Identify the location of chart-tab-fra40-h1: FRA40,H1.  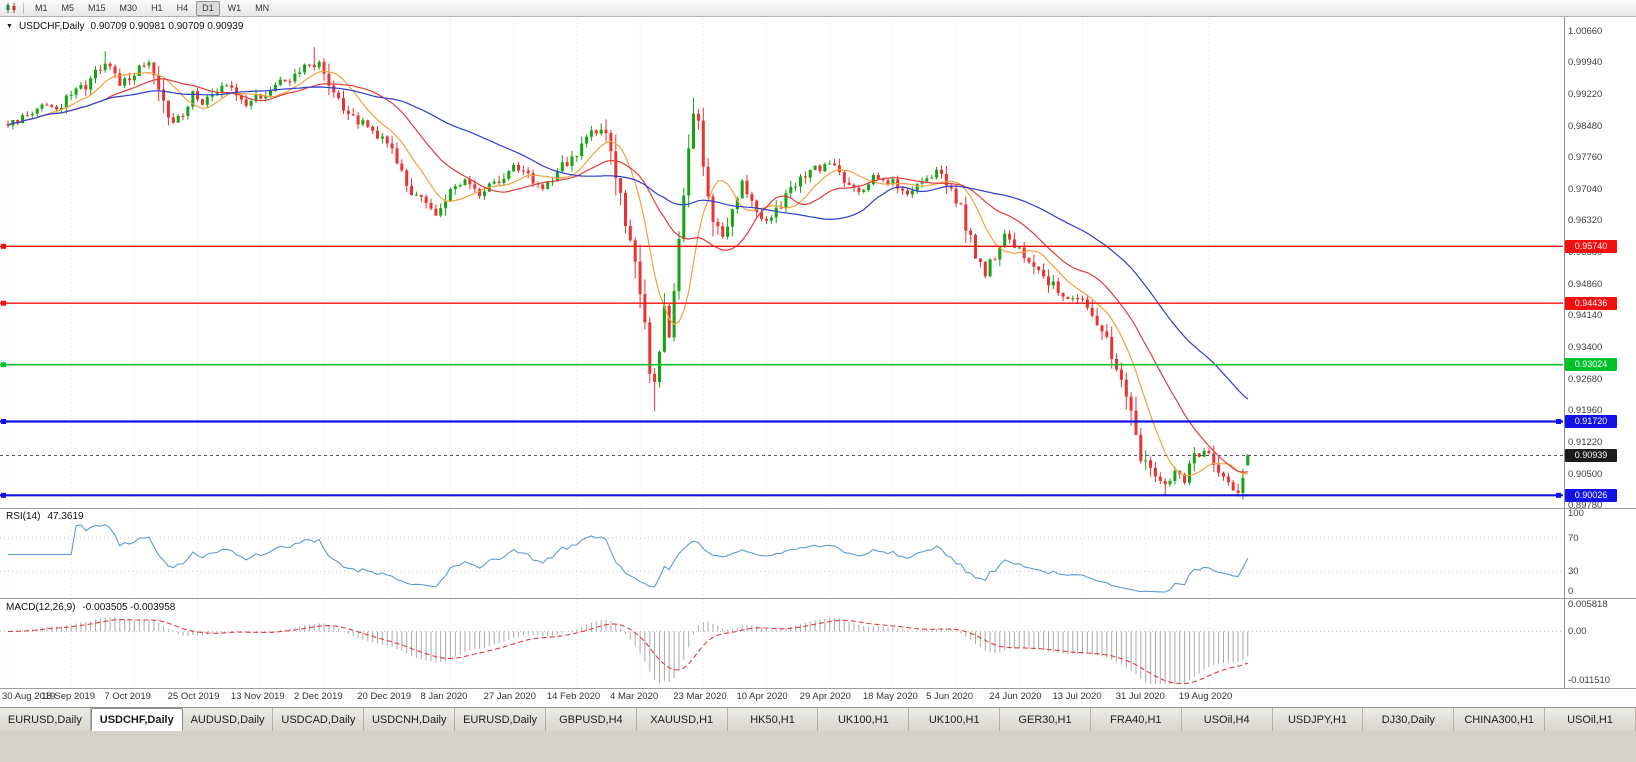
(1136, 719).